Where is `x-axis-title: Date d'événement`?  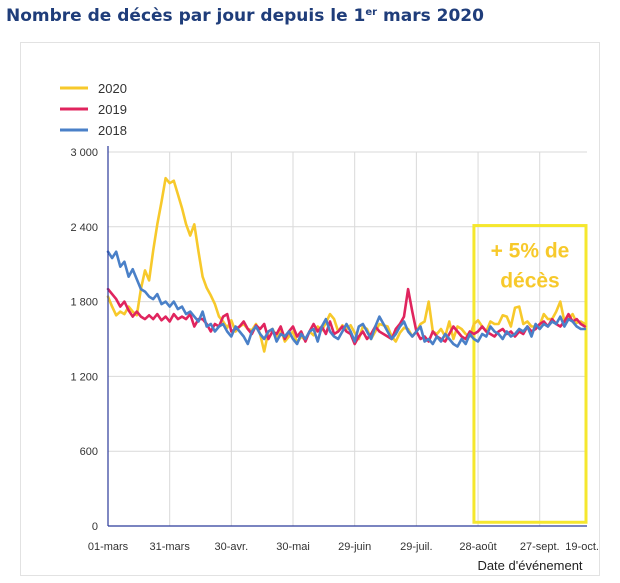
x-axis-title: Date d'événement is located at coordinates (529, 565).